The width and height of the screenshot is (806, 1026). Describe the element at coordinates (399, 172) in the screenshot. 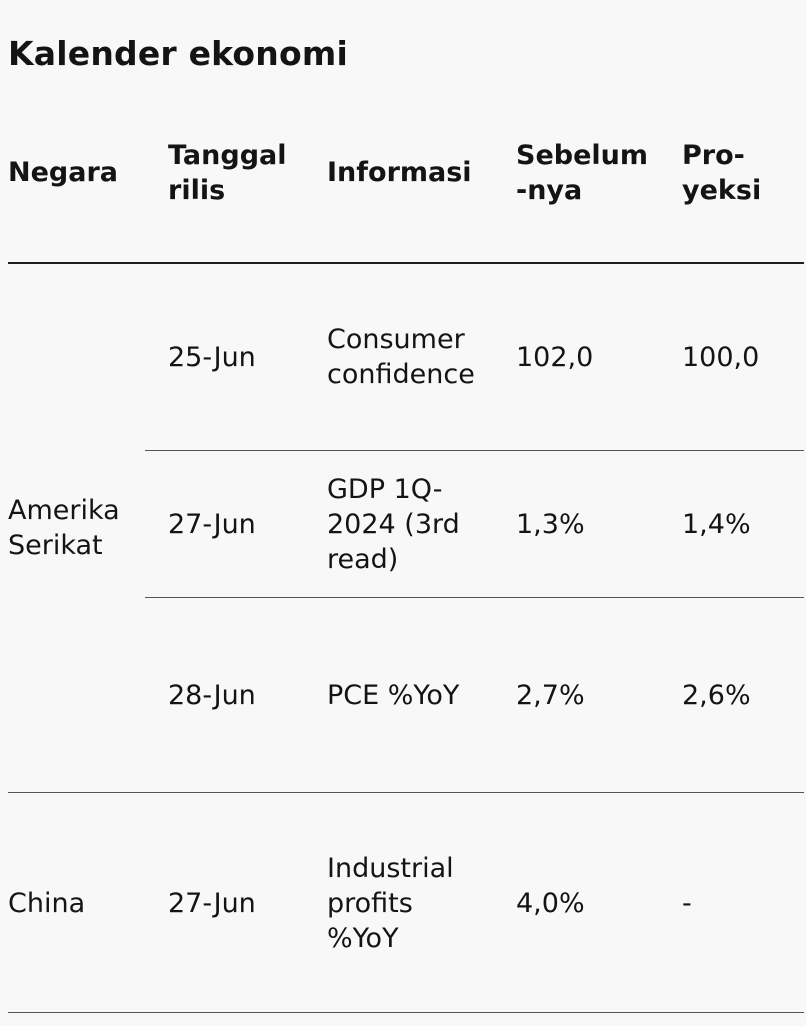

I see `header-information: Informasi` at that location.